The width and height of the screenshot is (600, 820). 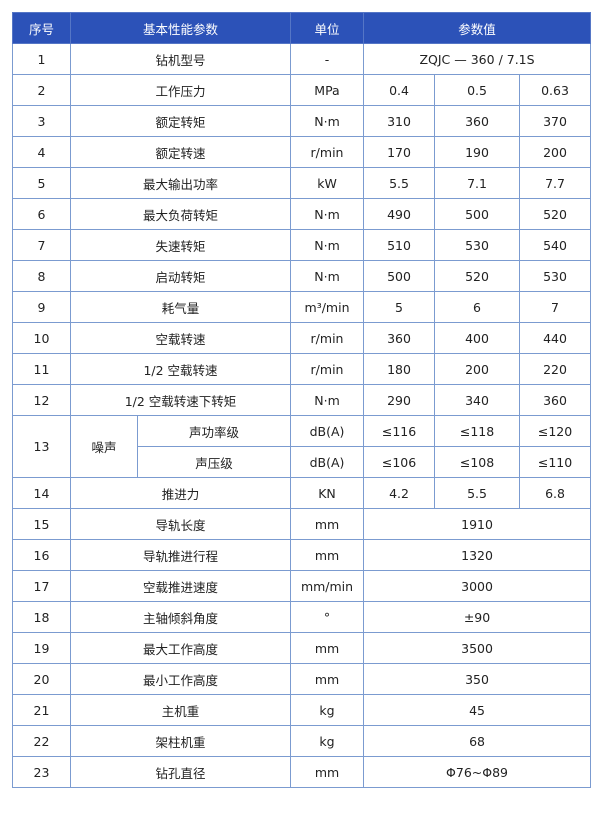 I want to click on table-row: 15 导轨长度 mm 1910, so click(x=302, y=524).